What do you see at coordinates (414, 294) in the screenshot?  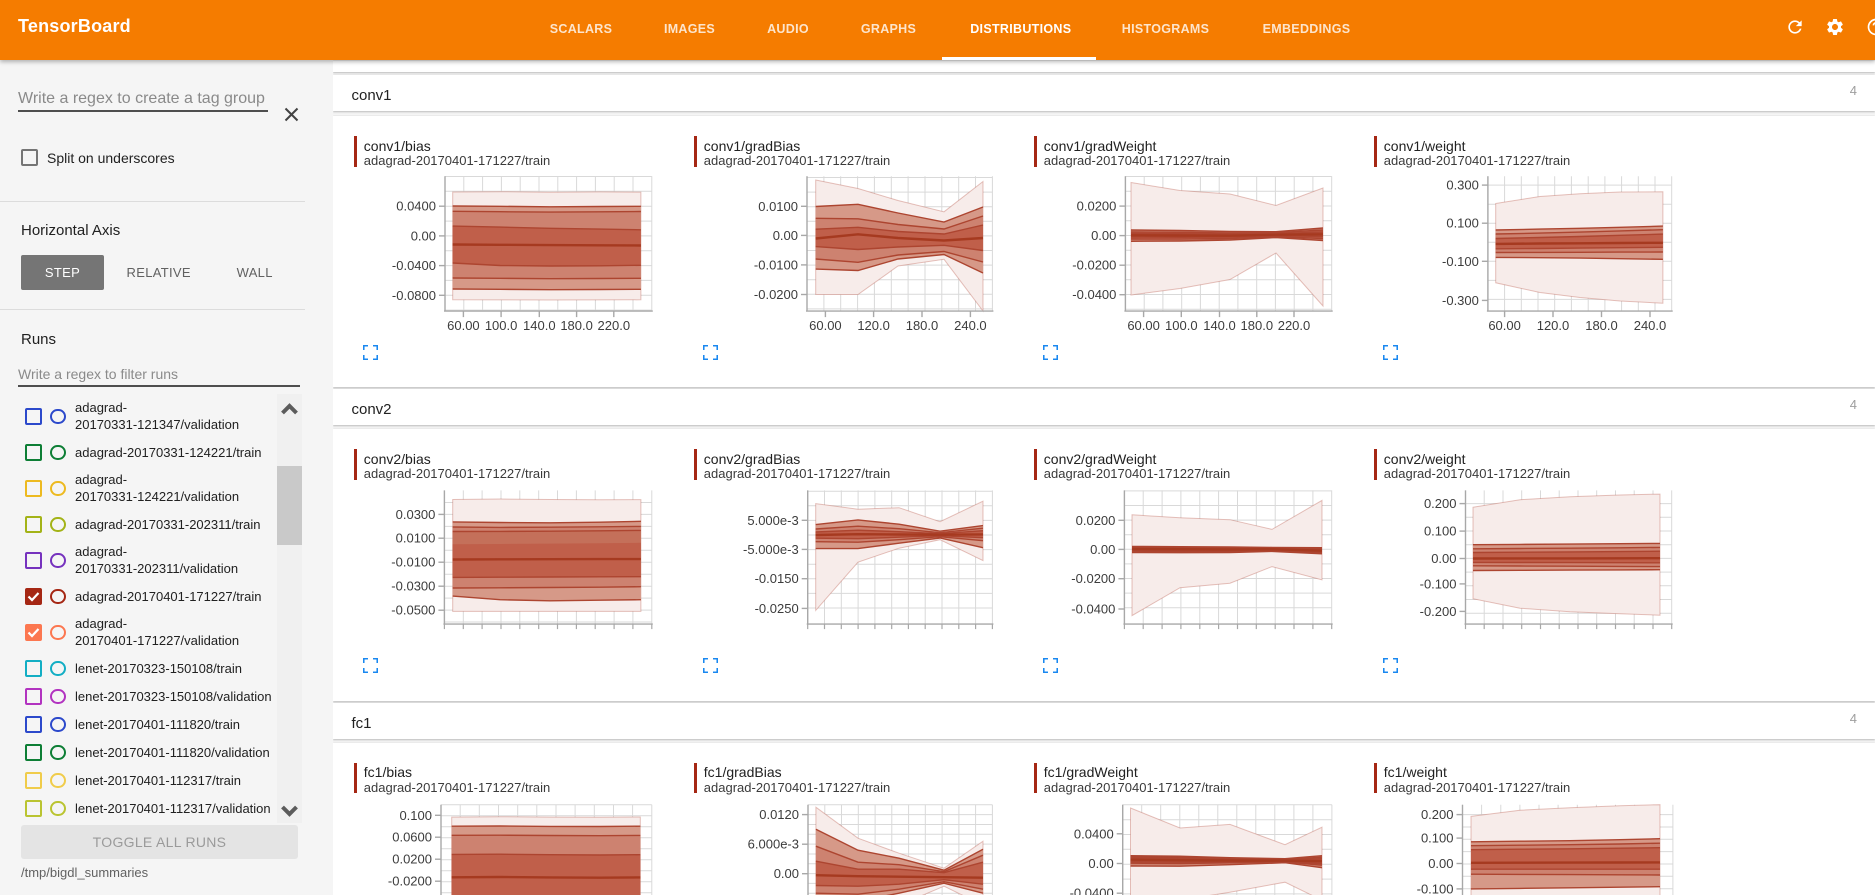 I see `svg-text: -0.0800` at bounding box center [414, 294].